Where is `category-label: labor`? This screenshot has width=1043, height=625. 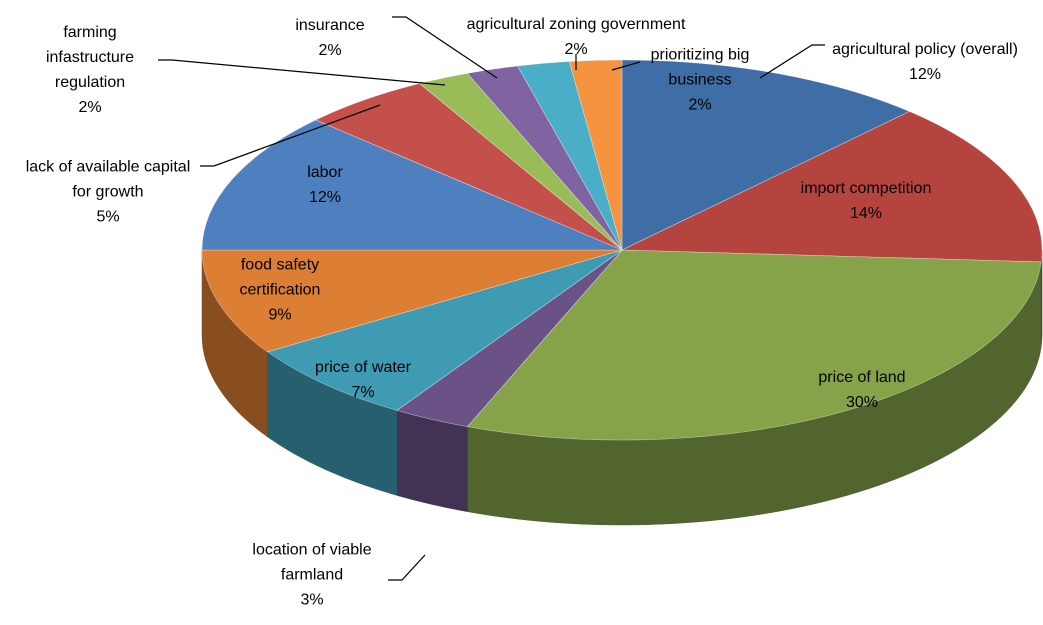 category-label: labor is located at coordinates (325, 172).